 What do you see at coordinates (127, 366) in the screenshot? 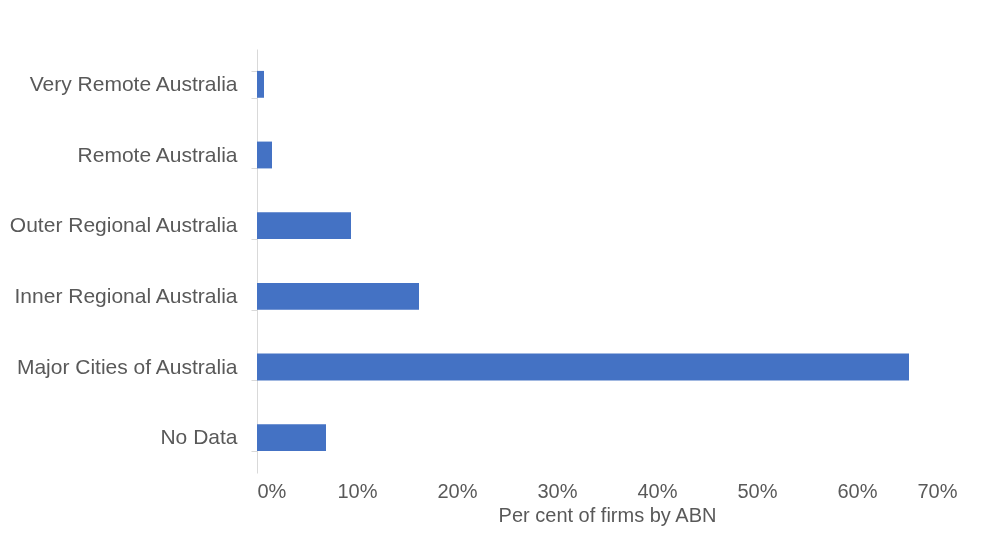
I see `y-tick-label: Major Cities of Australia` at bounding box center [127, 366].